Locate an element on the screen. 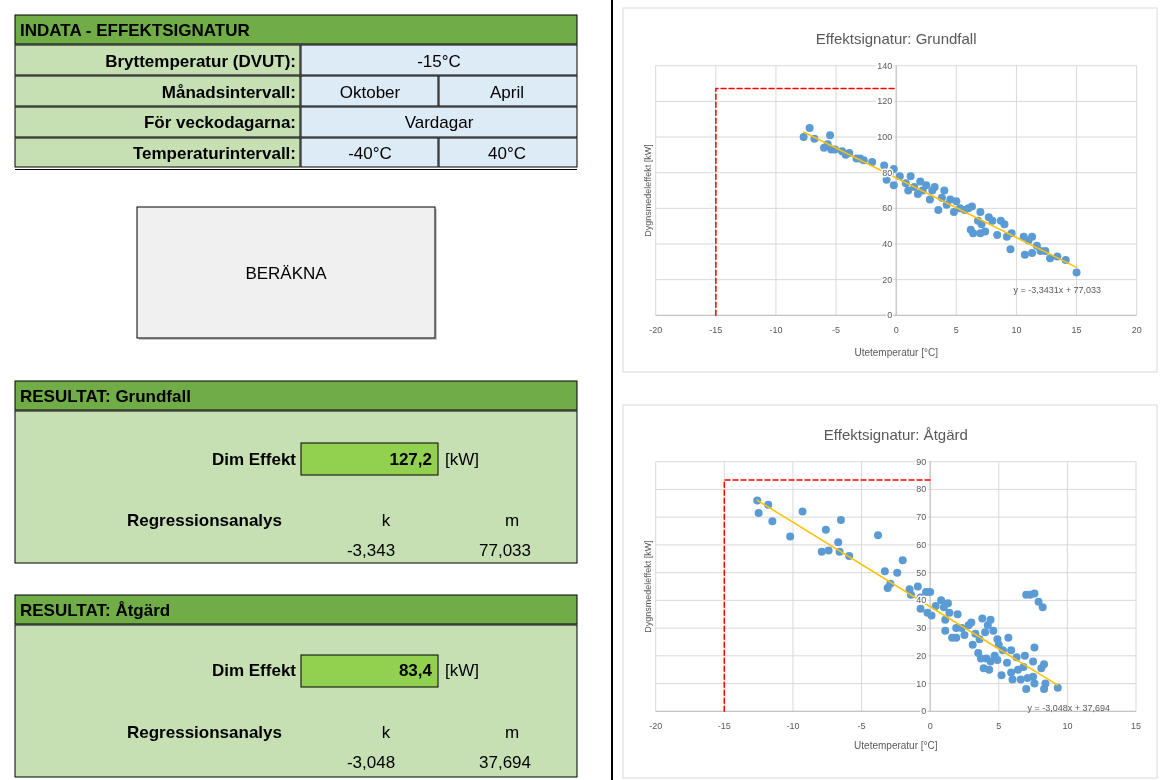 The width and height of the screenshot is (1173, 780). text: Månadsintervall: is located at coordinates (228, 92).